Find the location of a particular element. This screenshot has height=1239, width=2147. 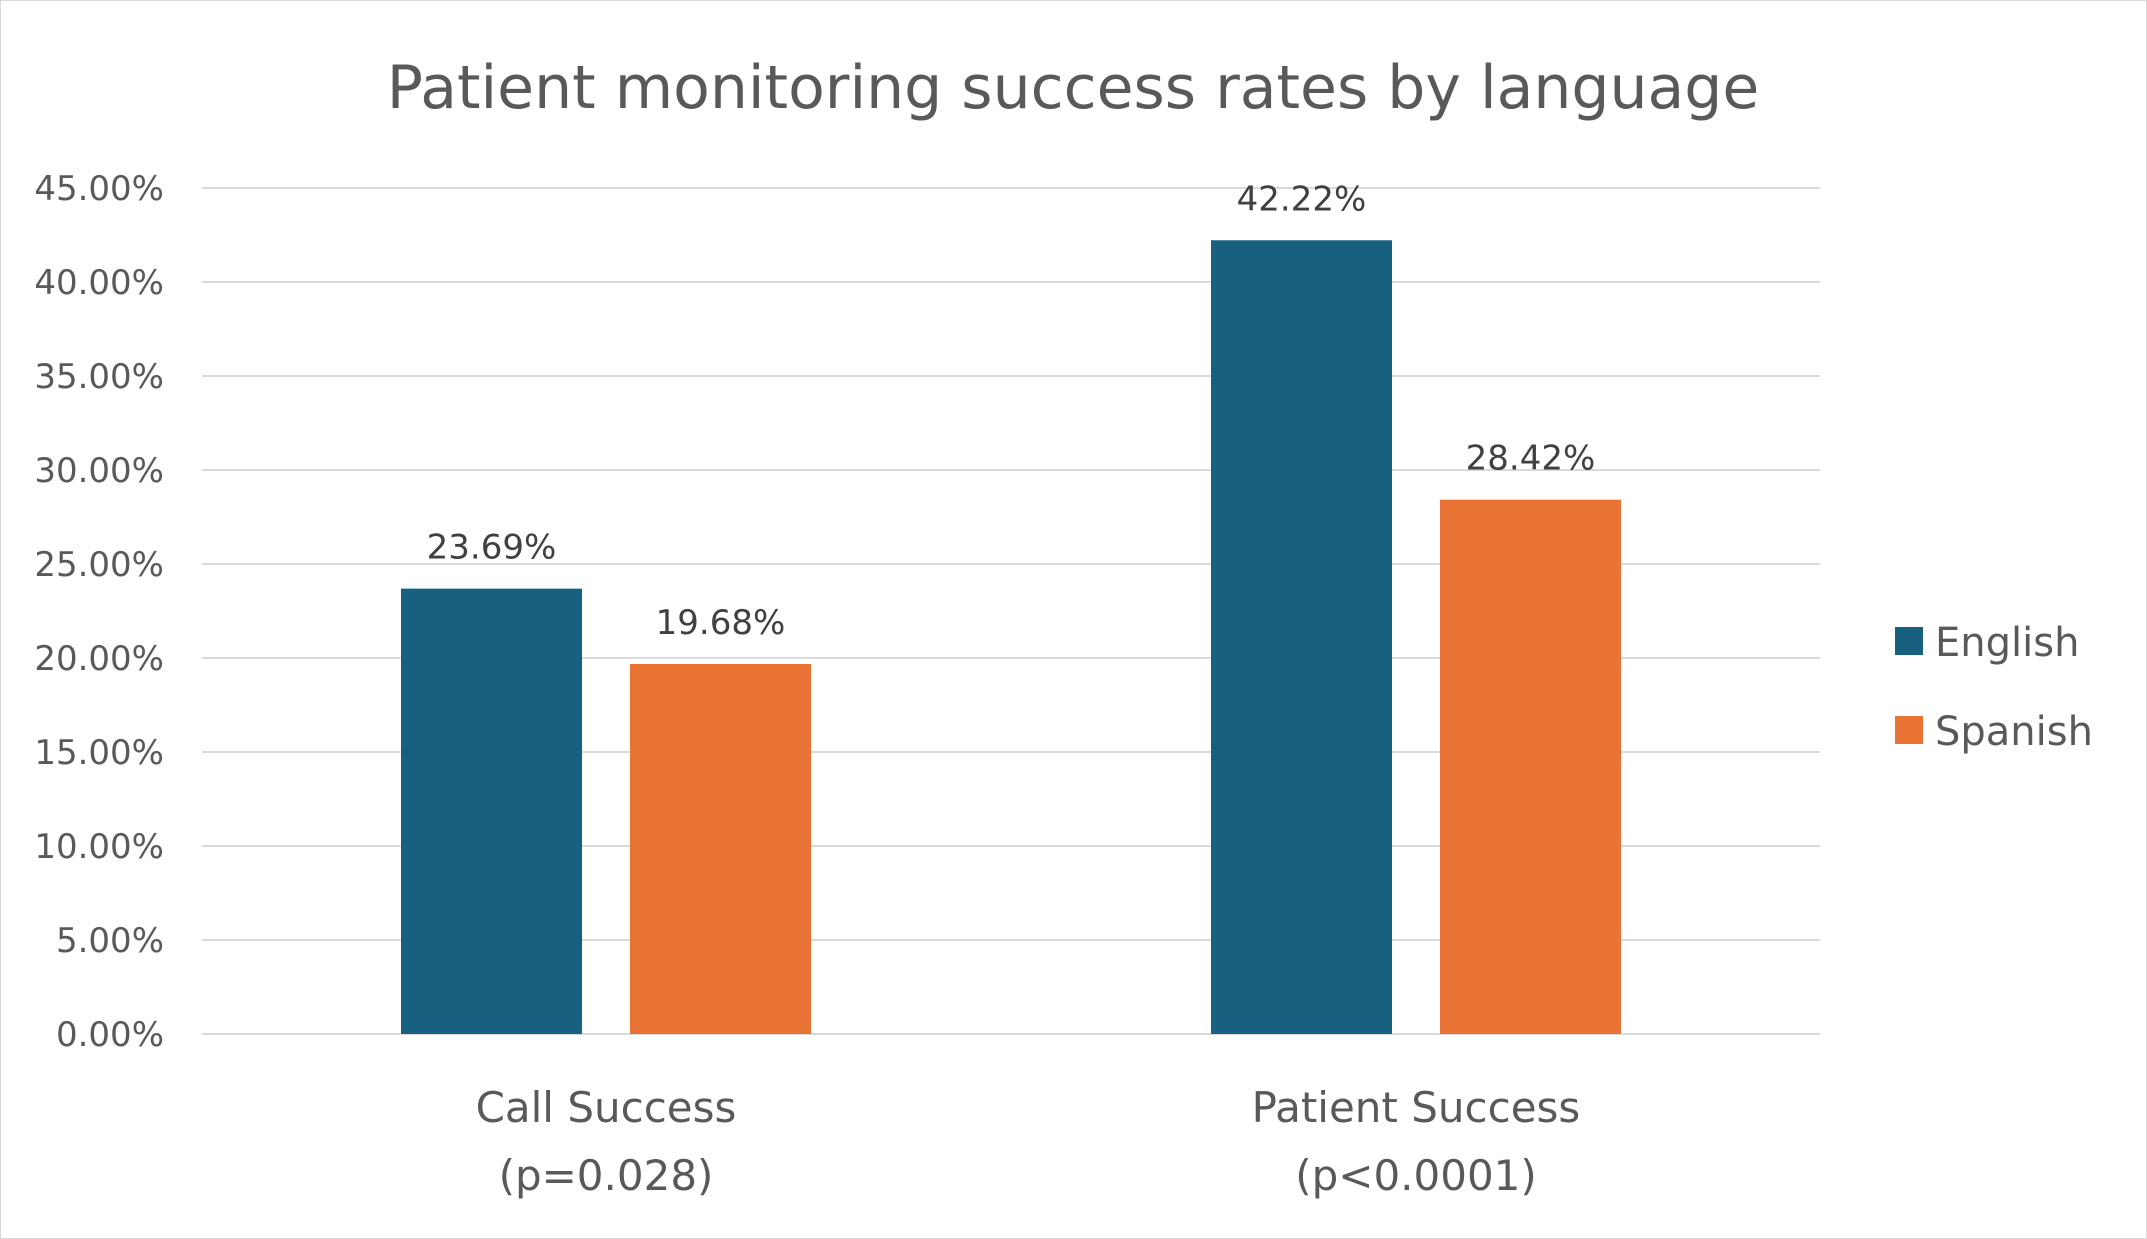

y-tick-label: 15.00% is located at coordinates (99, 753).